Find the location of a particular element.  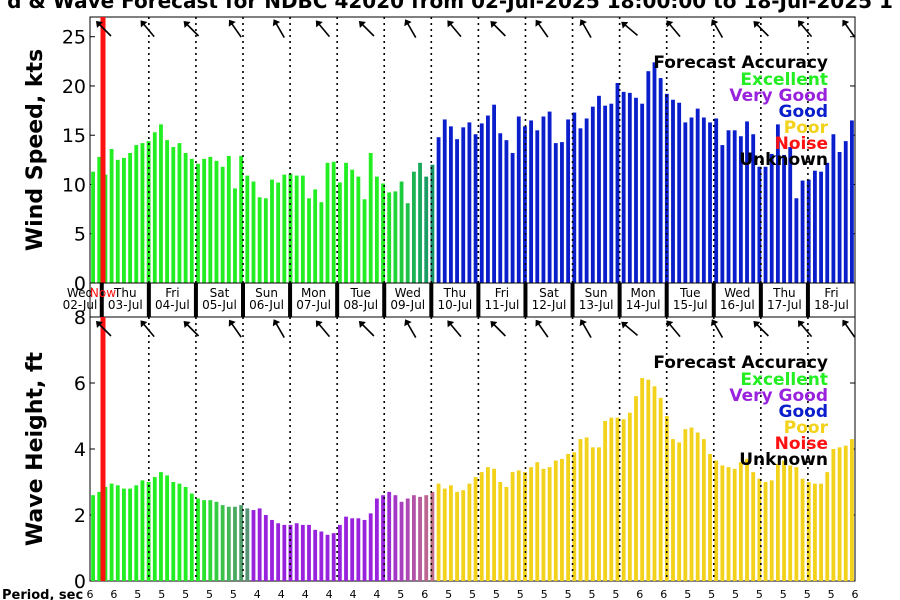

y-tick-label: 4 is located at coordinates (80, 450).